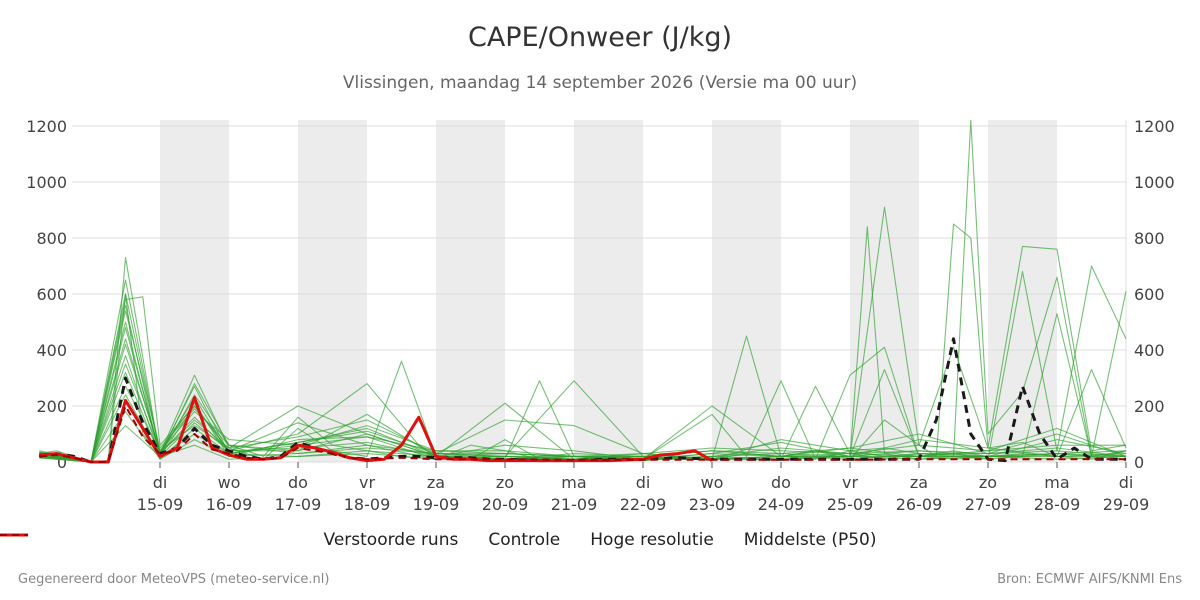 Image resolution: width=1200 pixels, height=600 pixels. Describe the element at coordinates (1126, 504) in the screenshot. I see `x-tick-date-label: 29-09` at that location.